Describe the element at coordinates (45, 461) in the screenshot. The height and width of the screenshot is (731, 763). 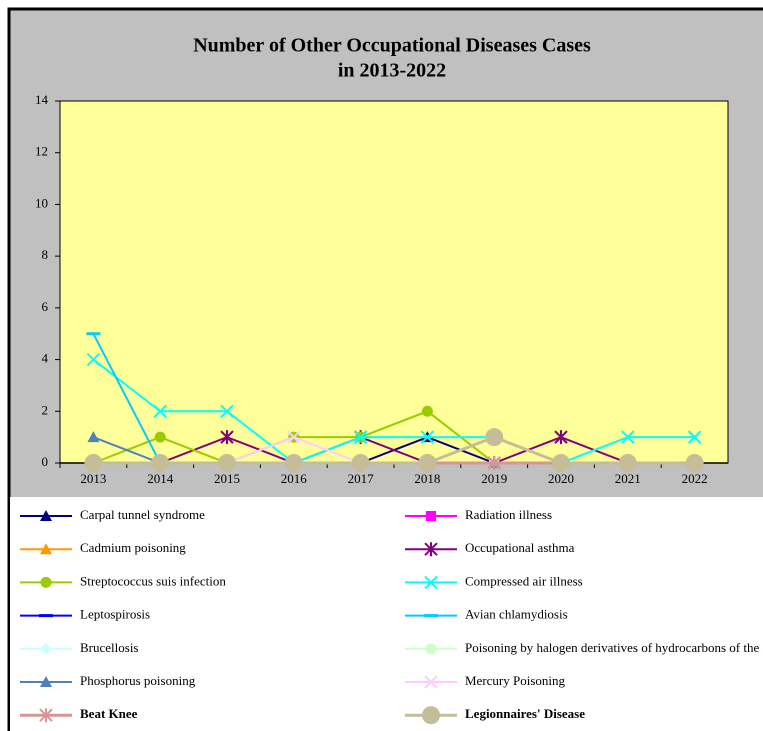
I see `y-tick-label: 0` at that location.